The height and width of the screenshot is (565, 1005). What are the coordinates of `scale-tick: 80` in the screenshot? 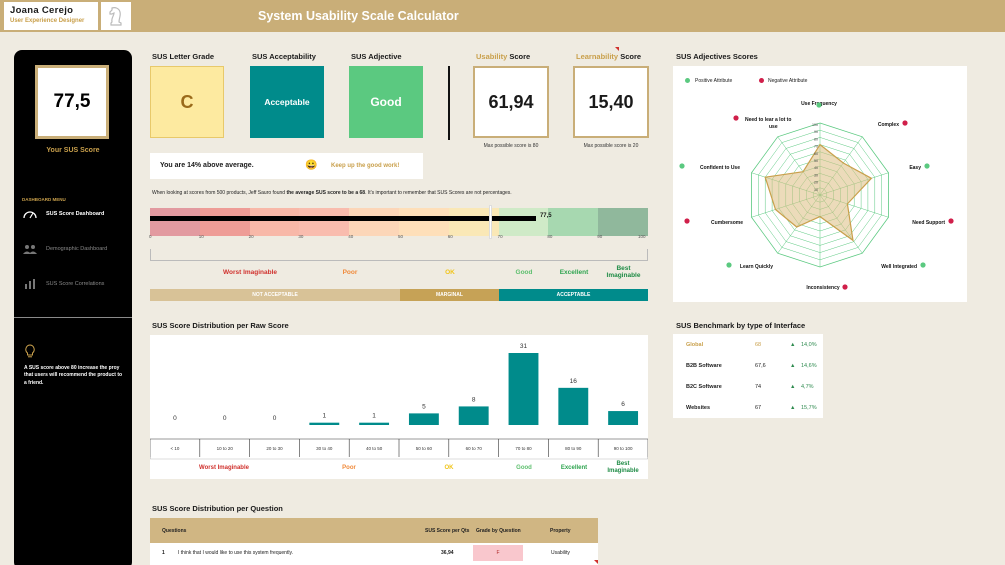 It's located at (550, 236).